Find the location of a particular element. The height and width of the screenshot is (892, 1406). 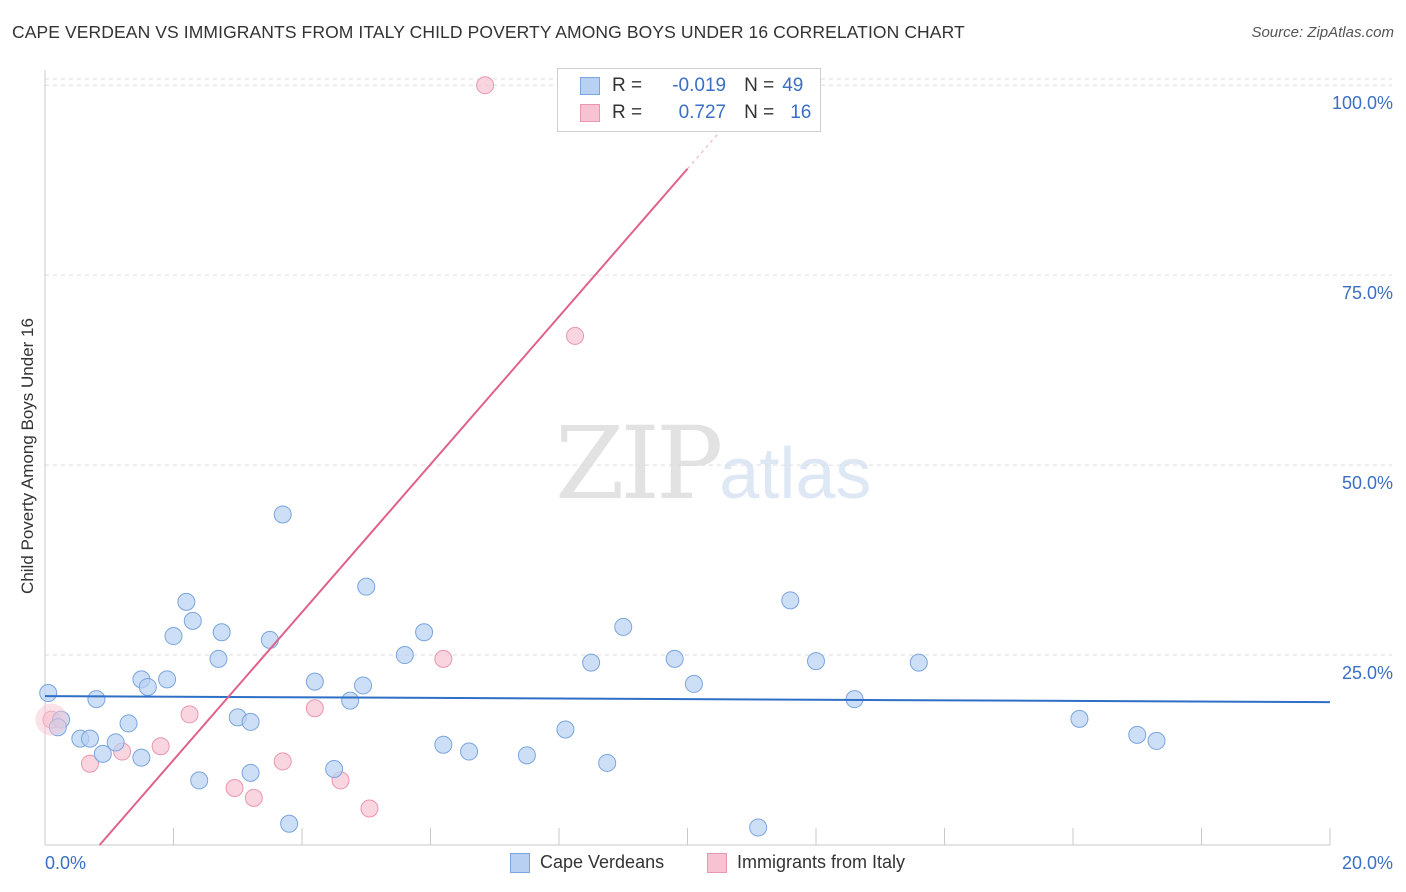

legend-n-value: 49 is located at coordinates (793, 85).